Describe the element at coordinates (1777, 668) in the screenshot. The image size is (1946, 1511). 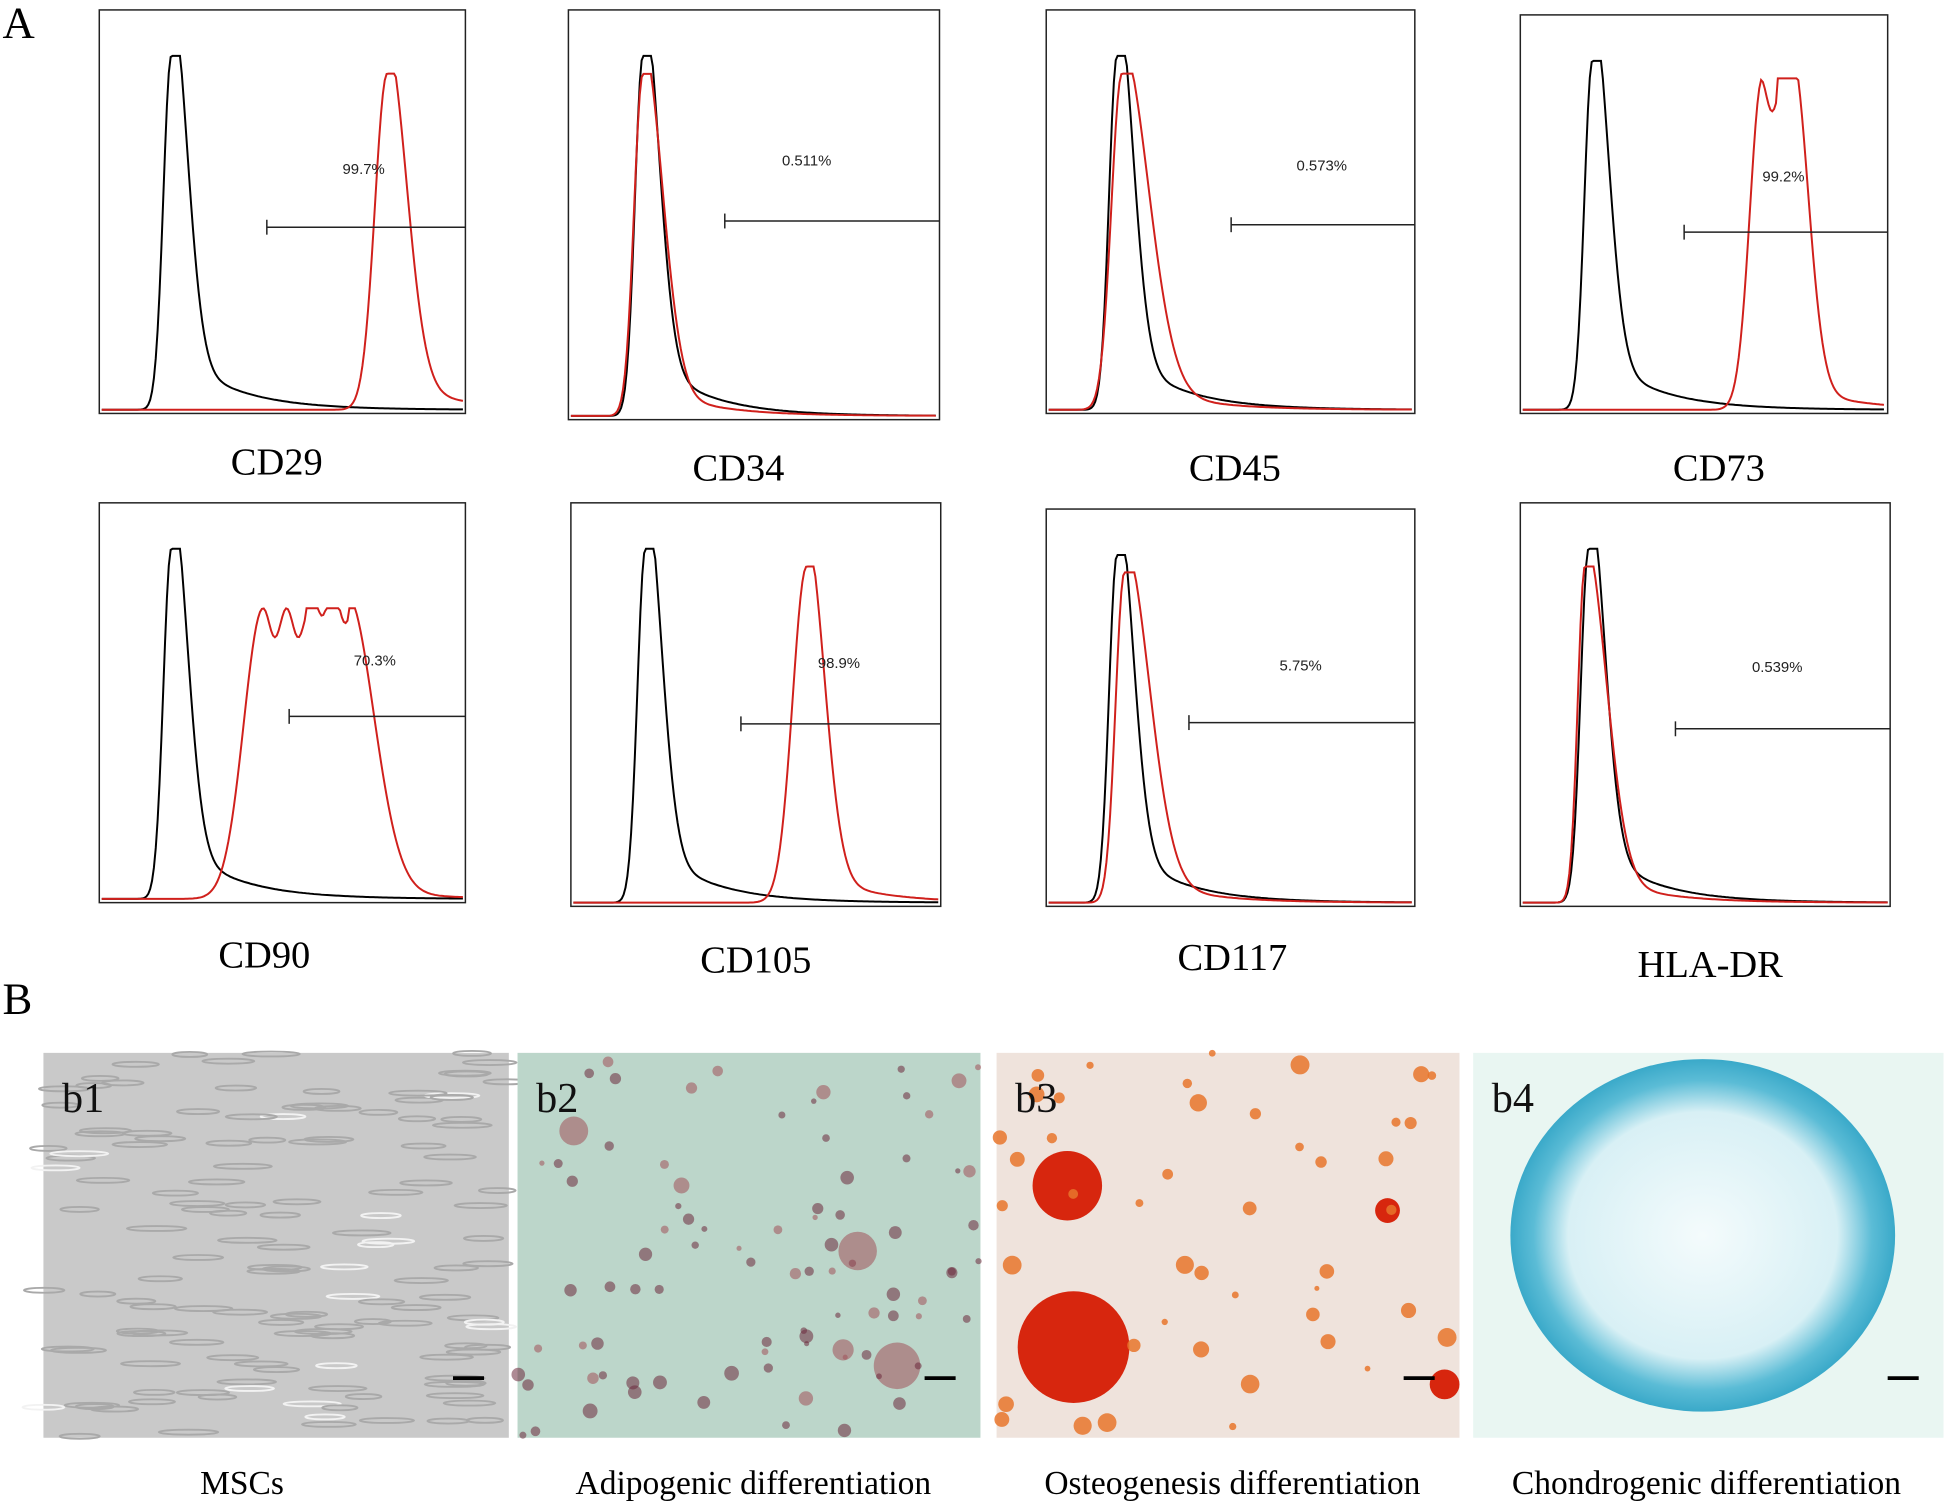
I see `gate-percent: 0.539%` at that location.